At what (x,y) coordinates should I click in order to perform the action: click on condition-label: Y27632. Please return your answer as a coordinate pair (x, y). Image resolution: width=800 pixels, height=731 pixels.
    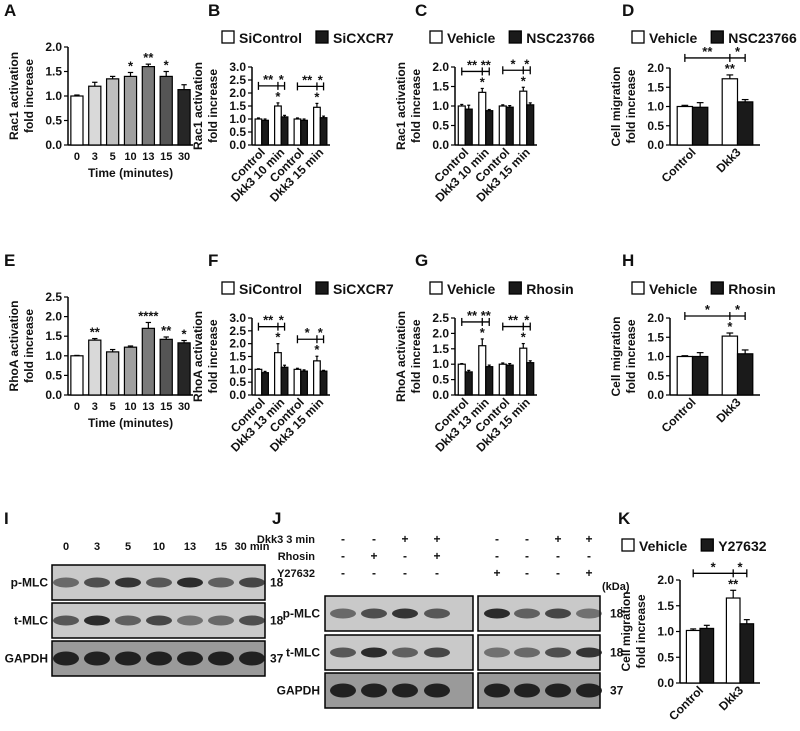
    Looking at the image, I should click on (296, 574).